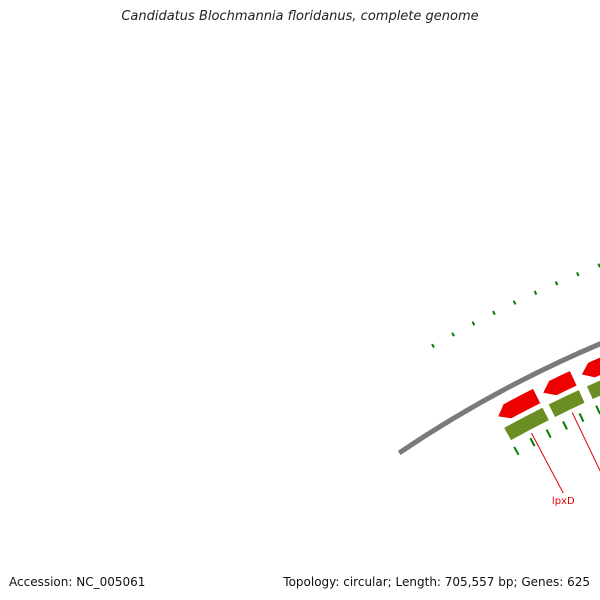 This screenshot has height=600, width=600. I want to click on gene-labels: lpxDhlpAyaeTyaeLcdsAuppSdxrfrrpyrH, so click(565, 459).